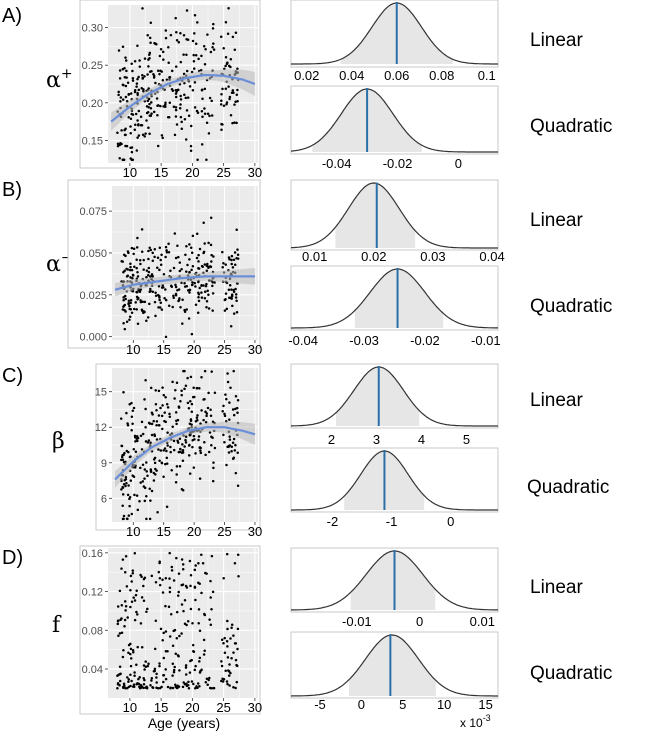 This screenshot has width=652, height=738. What do you see at coordinates (161, 172) in the screenshot?
I see `x-tick-label: 15` at bounding box center [161, 172].